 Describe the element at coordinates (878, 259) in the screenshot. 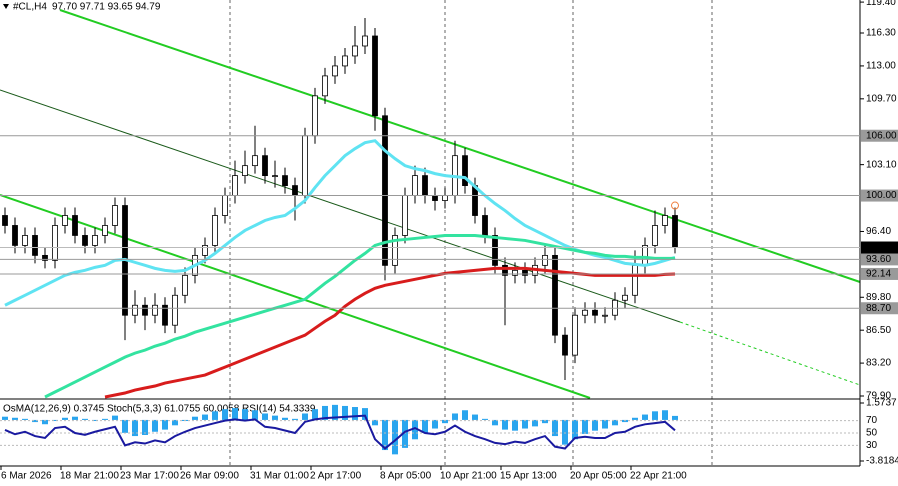

I see `level-label: 93.60` at that location.